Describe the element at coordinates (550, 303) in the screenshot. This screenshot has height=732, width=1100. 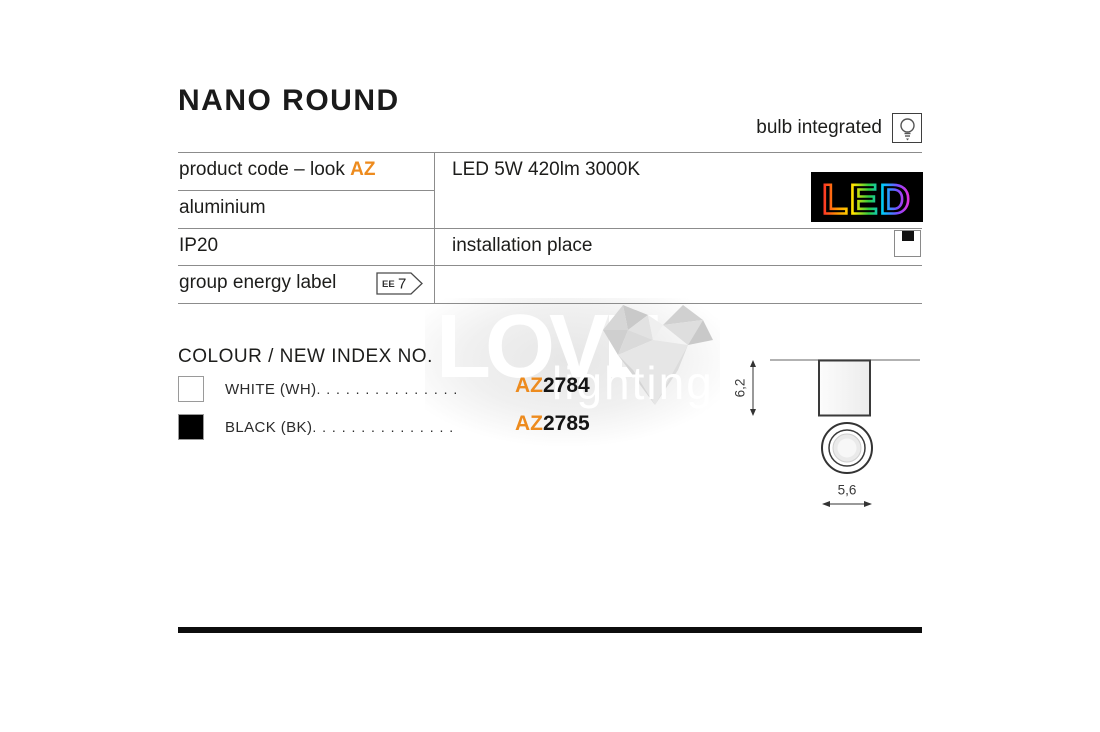
I see `table-bottom-line` at that location.